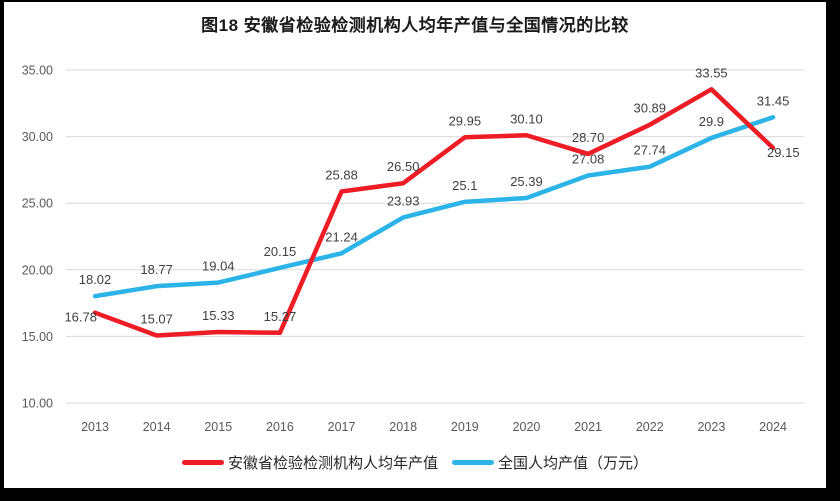 The width and height of the screenshot is (840, 501). Describe the element at coordinates (526, 118) in the screenshot. I see `data-label: 30.10` at that location.